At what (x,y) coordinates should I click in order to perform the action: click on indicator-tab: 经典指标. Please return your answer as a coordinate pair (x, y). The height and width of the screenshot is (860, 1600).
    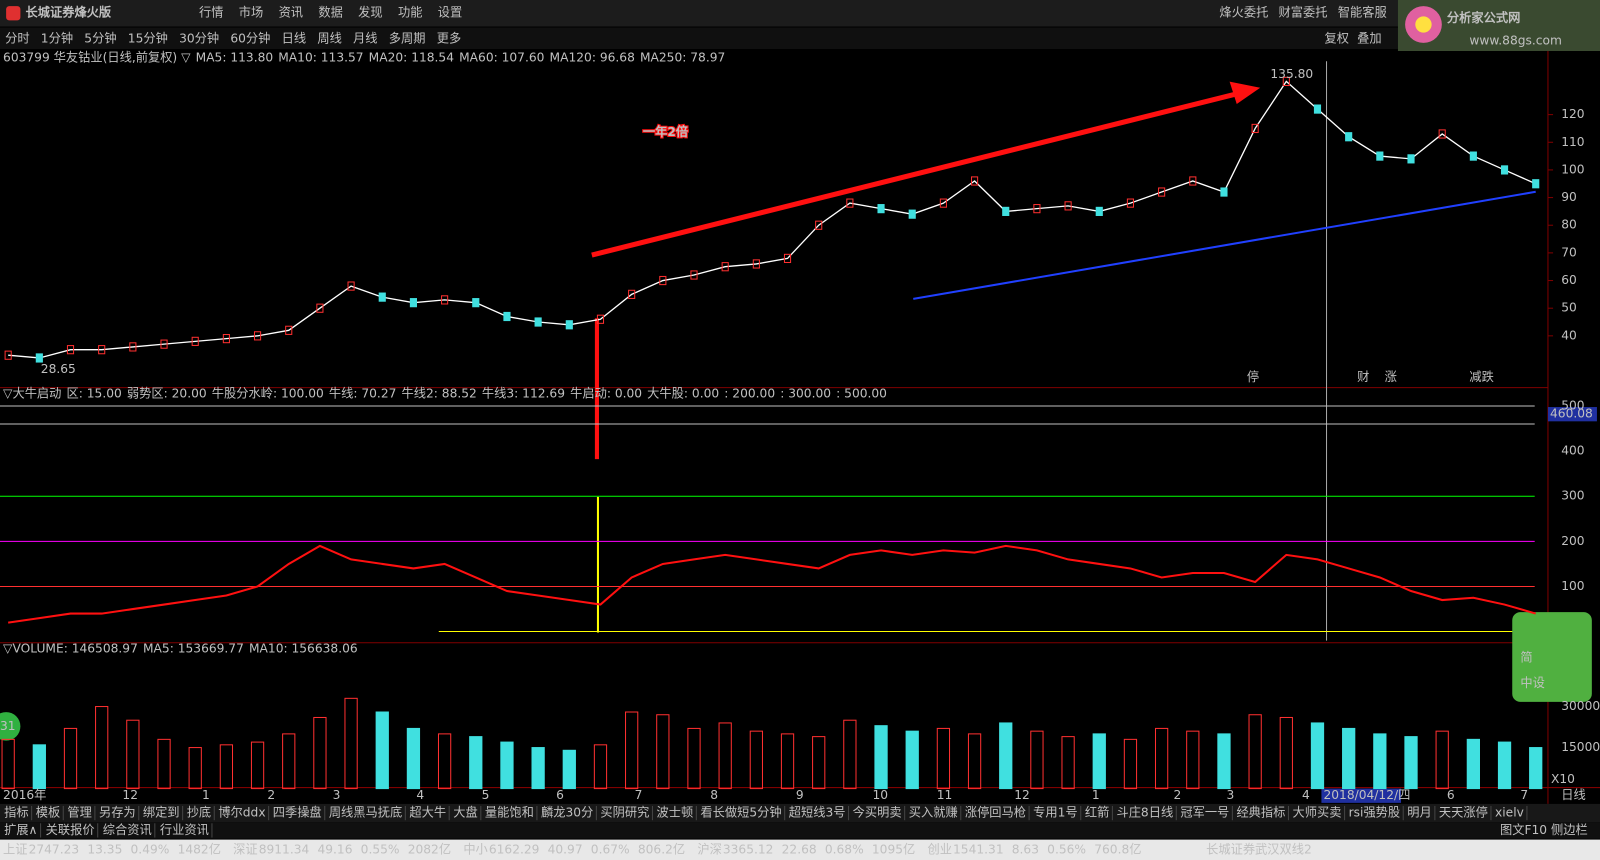
    Looking at the image, I should click on (1260, 812).